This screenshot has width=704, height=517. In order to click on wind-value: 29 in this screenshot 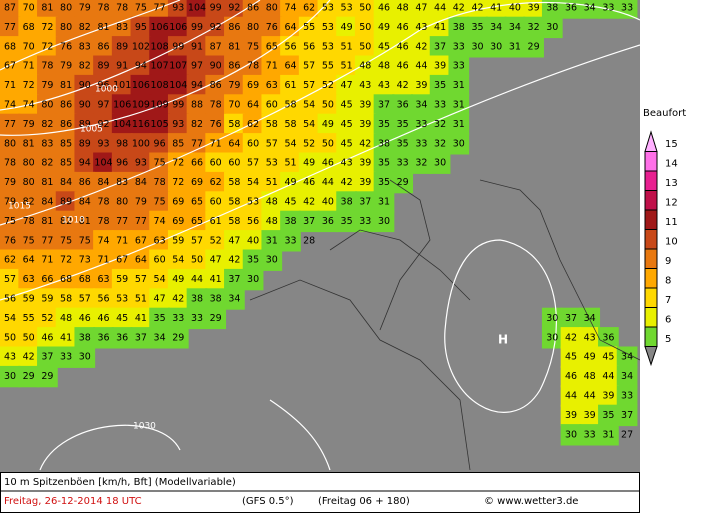, I will do `click(47, 376)`.